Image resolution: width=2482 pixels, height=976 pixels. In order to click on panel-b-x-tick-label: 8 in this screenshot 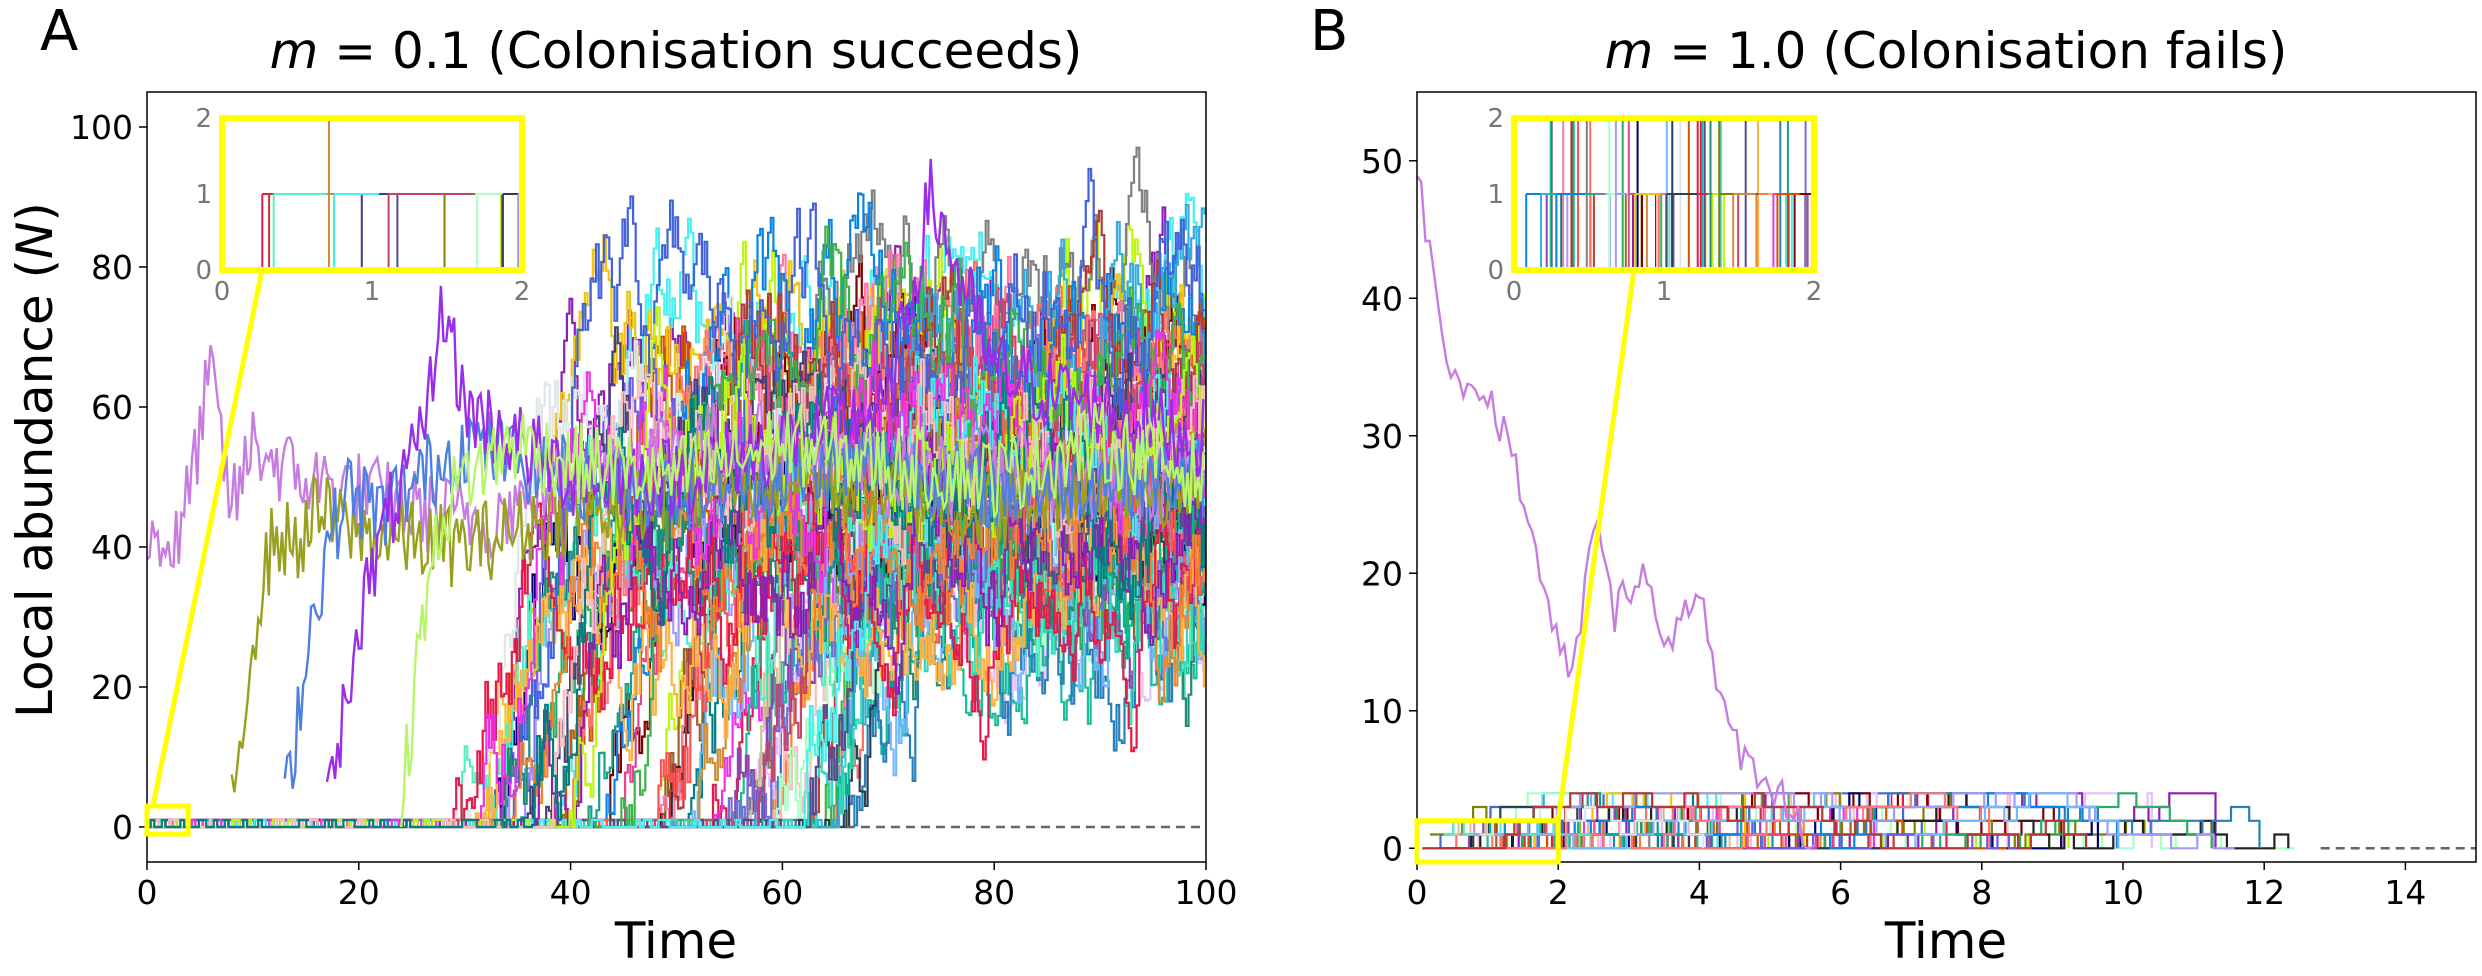, I will do `click(1981, 892)`.